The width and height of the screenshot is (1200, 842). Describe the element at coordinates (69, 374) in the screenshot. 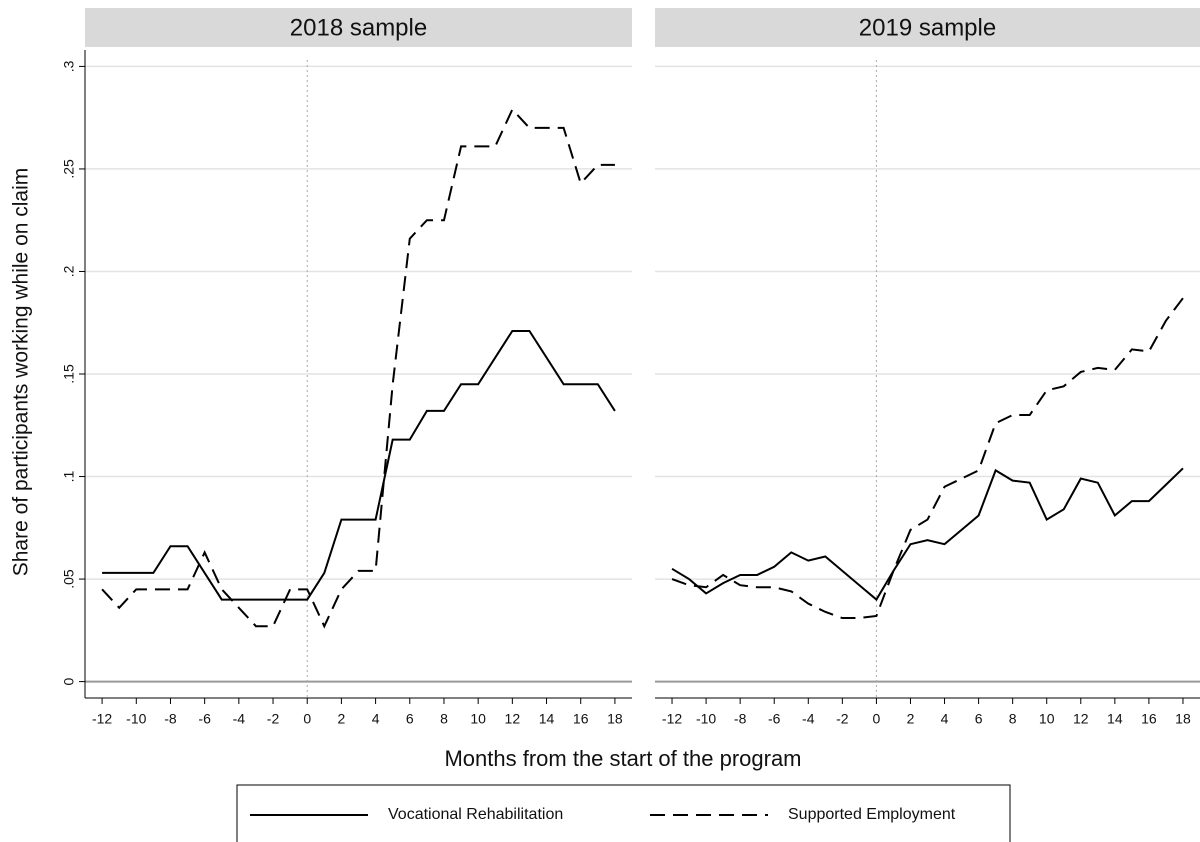

I see `y-tick-label: .15` at that location.